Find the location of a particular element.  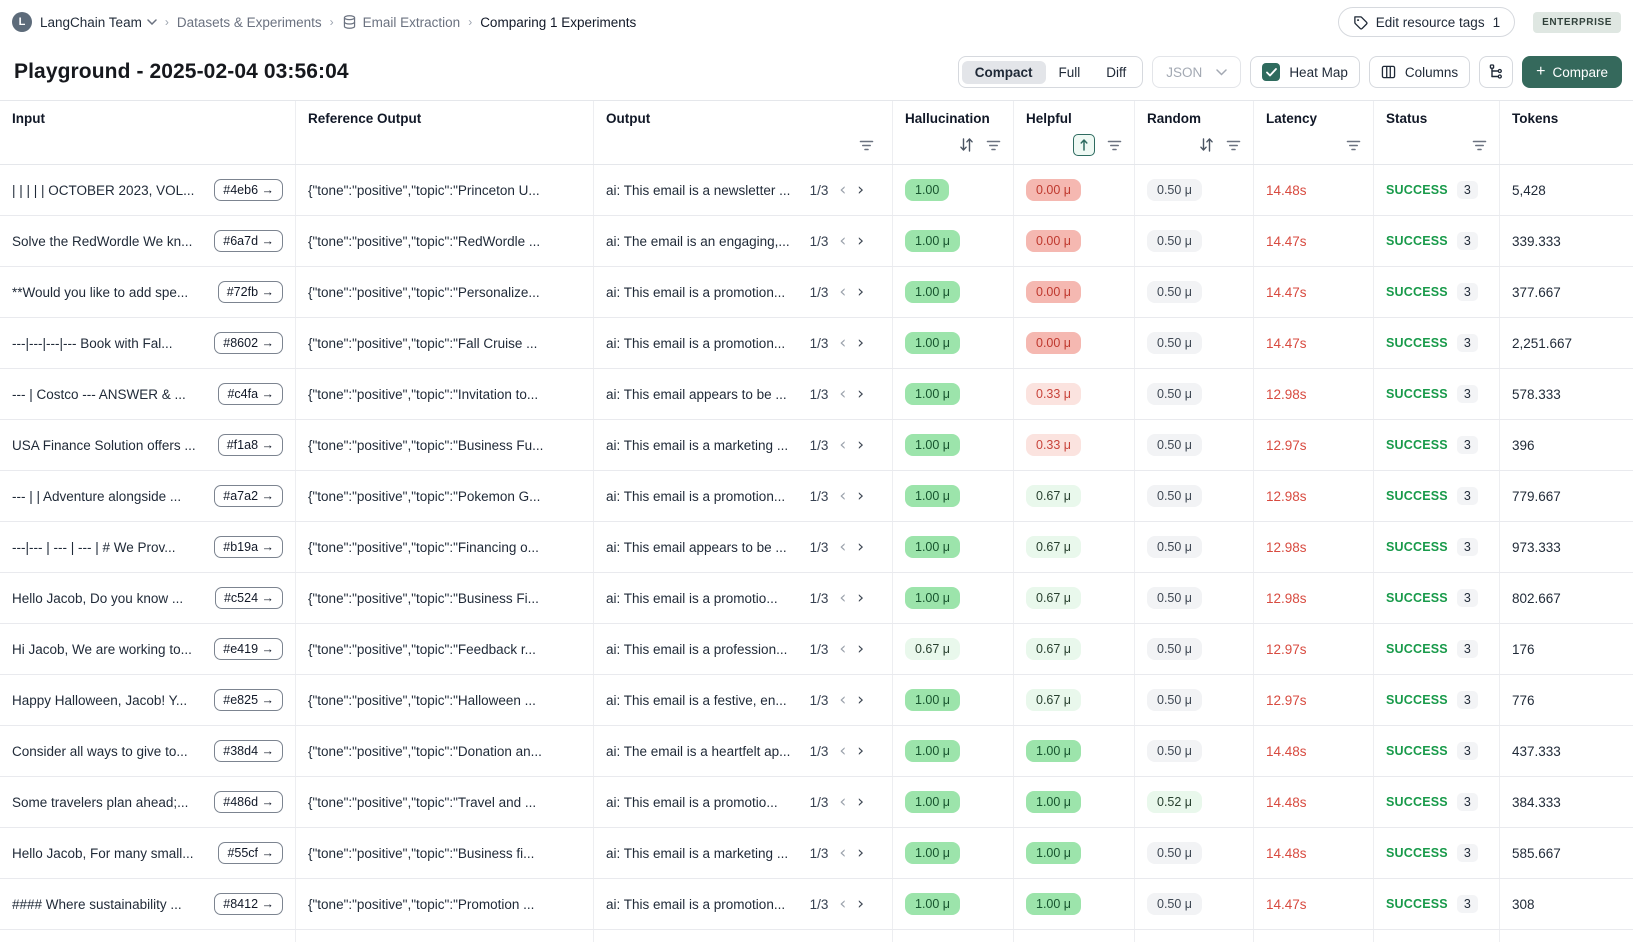

pager-count: 1/3 is located at coordinates (819, 700).